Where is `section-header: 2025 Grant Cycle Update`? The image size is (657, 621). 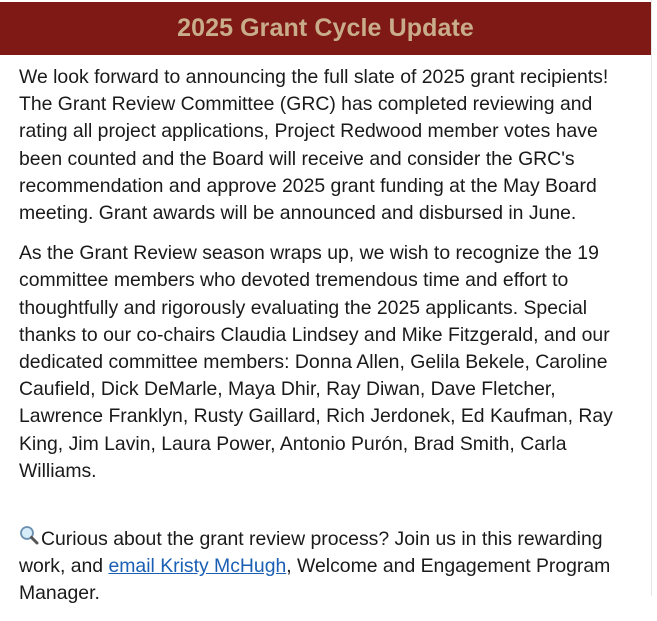 section-header: 2025 Grant Cycle Update is located at coordinates (325, 28).